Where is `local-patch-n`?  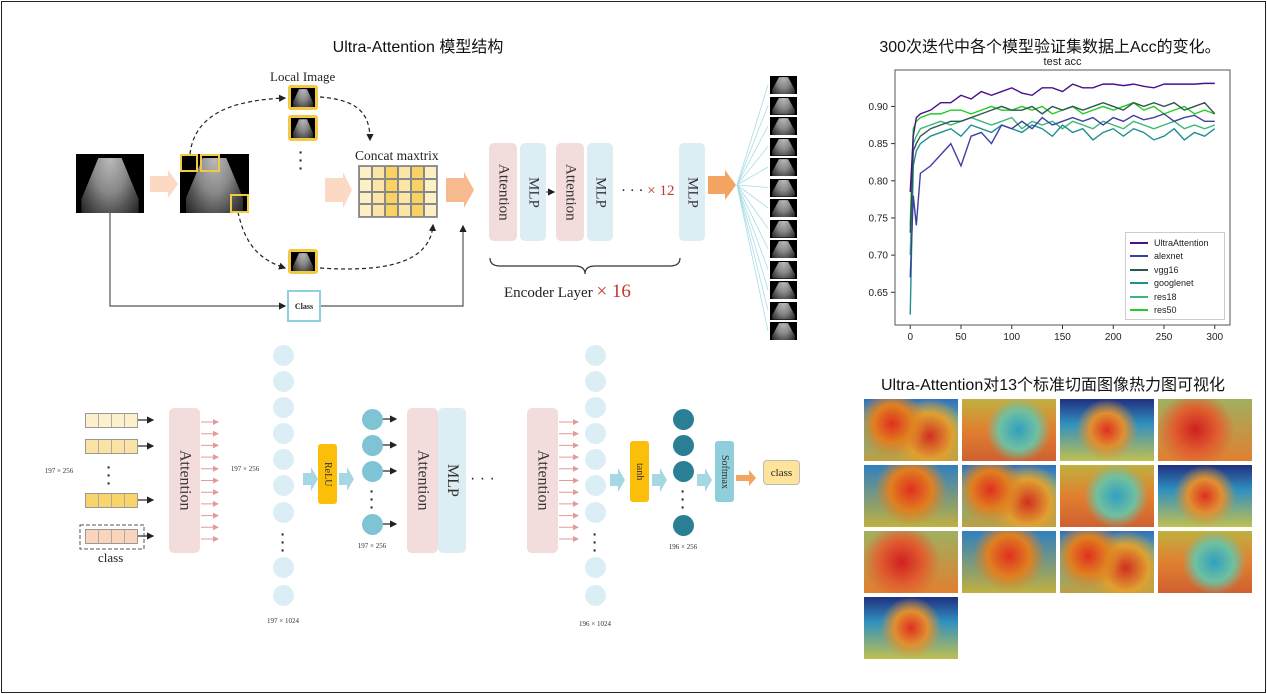 local-patch-n is located at coordinates (303, 261).